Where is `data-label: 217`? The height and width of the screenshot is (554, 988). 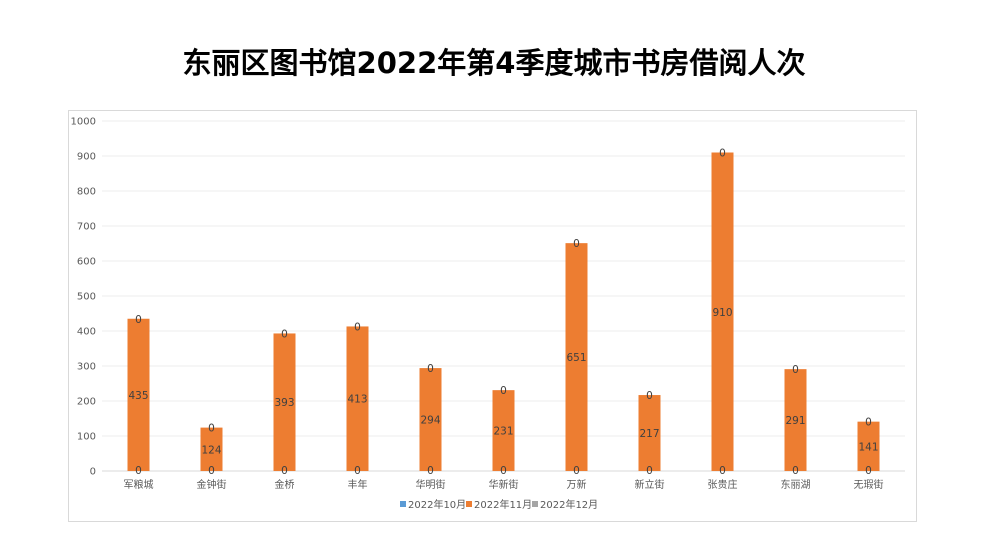
data-label: 217 is located at coordinates (649, 434).